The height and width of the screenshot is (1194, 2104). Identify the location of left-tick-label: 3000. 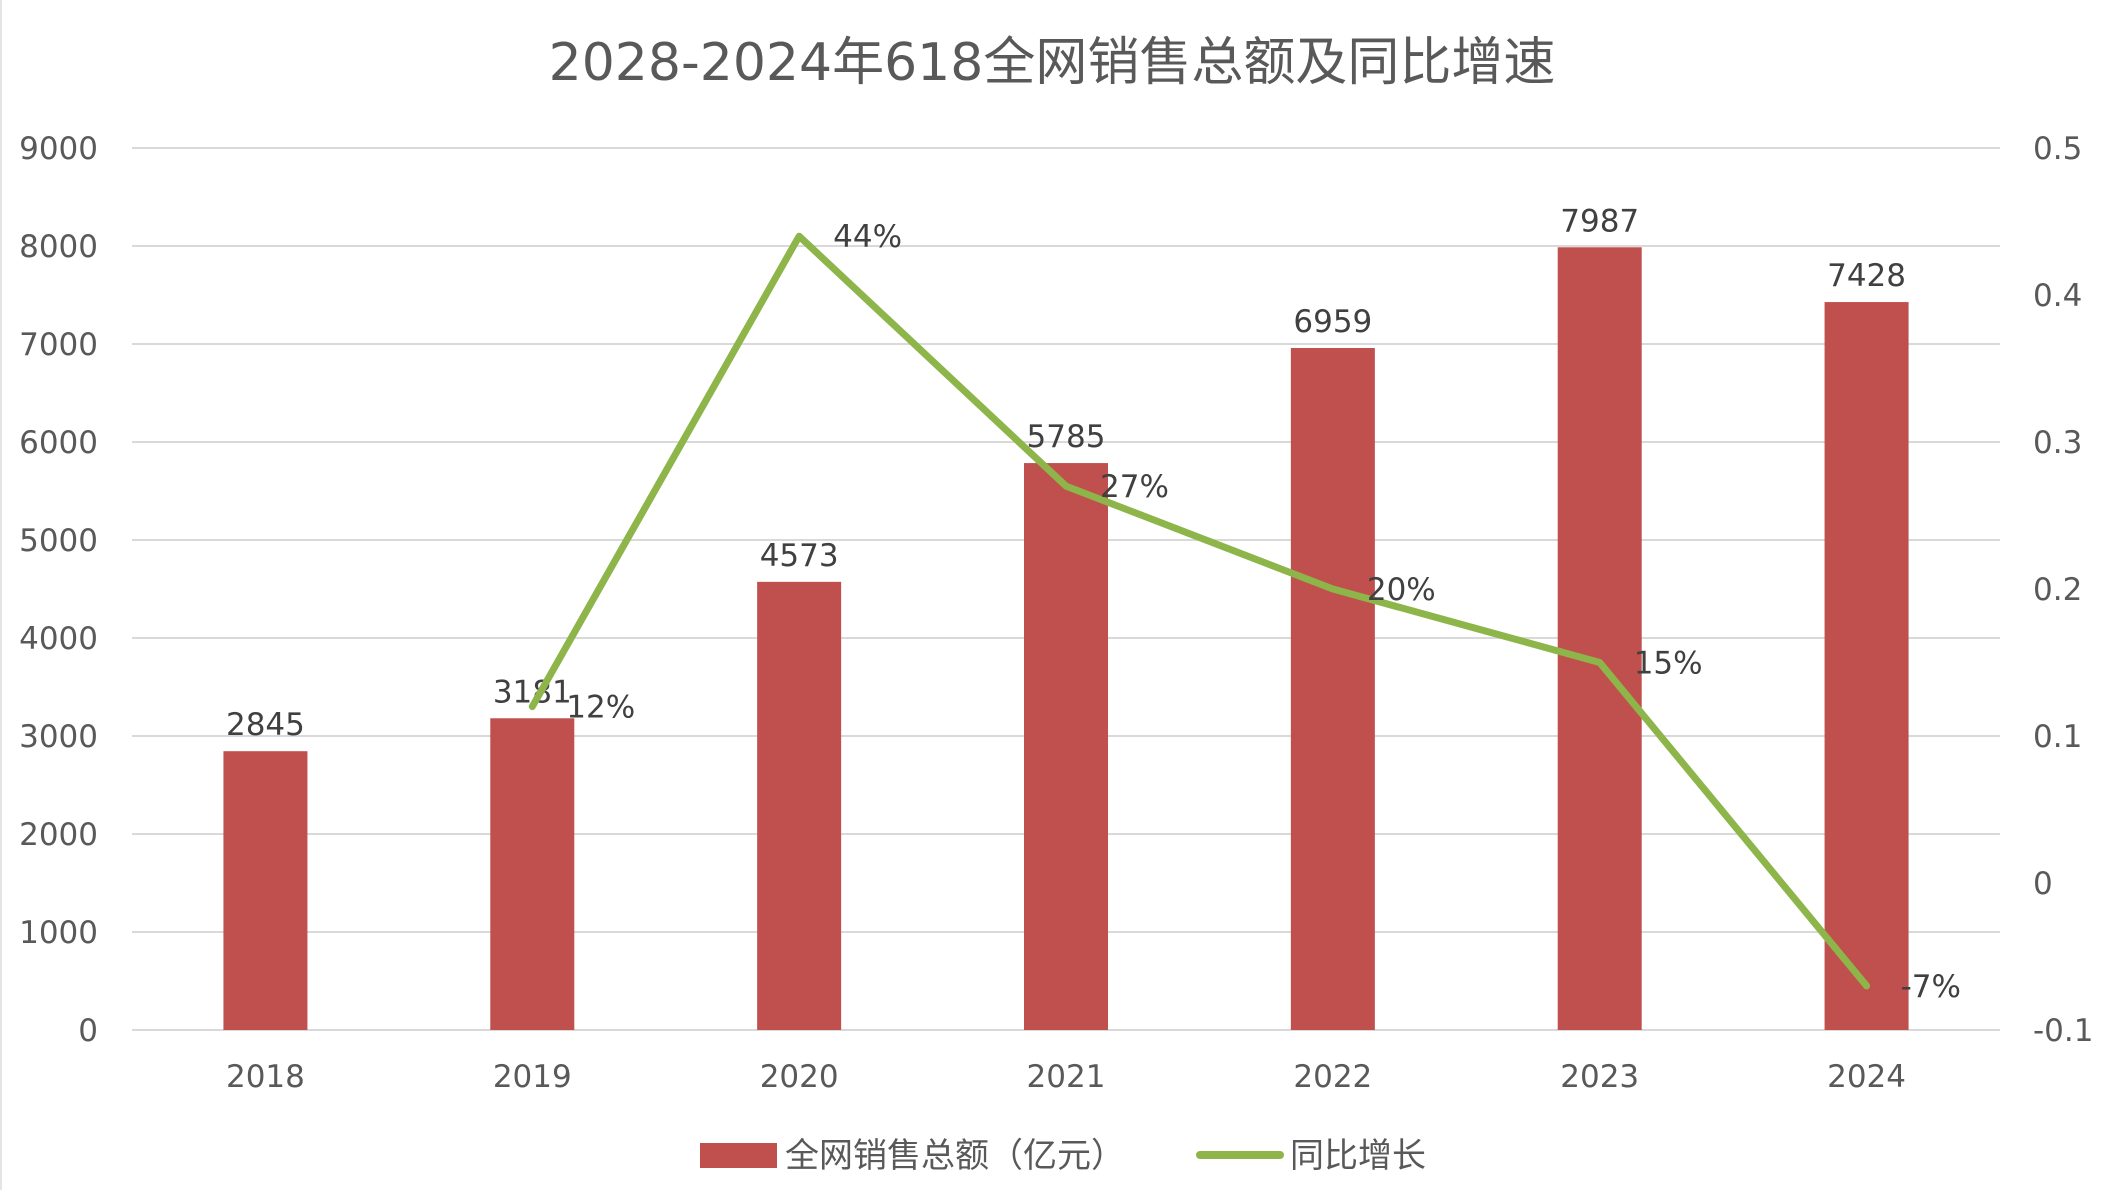
(58, 737).